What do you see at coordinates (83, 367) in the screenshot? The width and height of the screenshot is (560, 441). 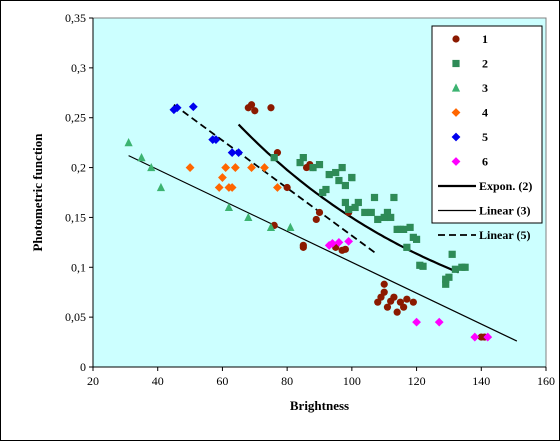 I see `y-tick-label: 0` at bounding box center [83, 367].